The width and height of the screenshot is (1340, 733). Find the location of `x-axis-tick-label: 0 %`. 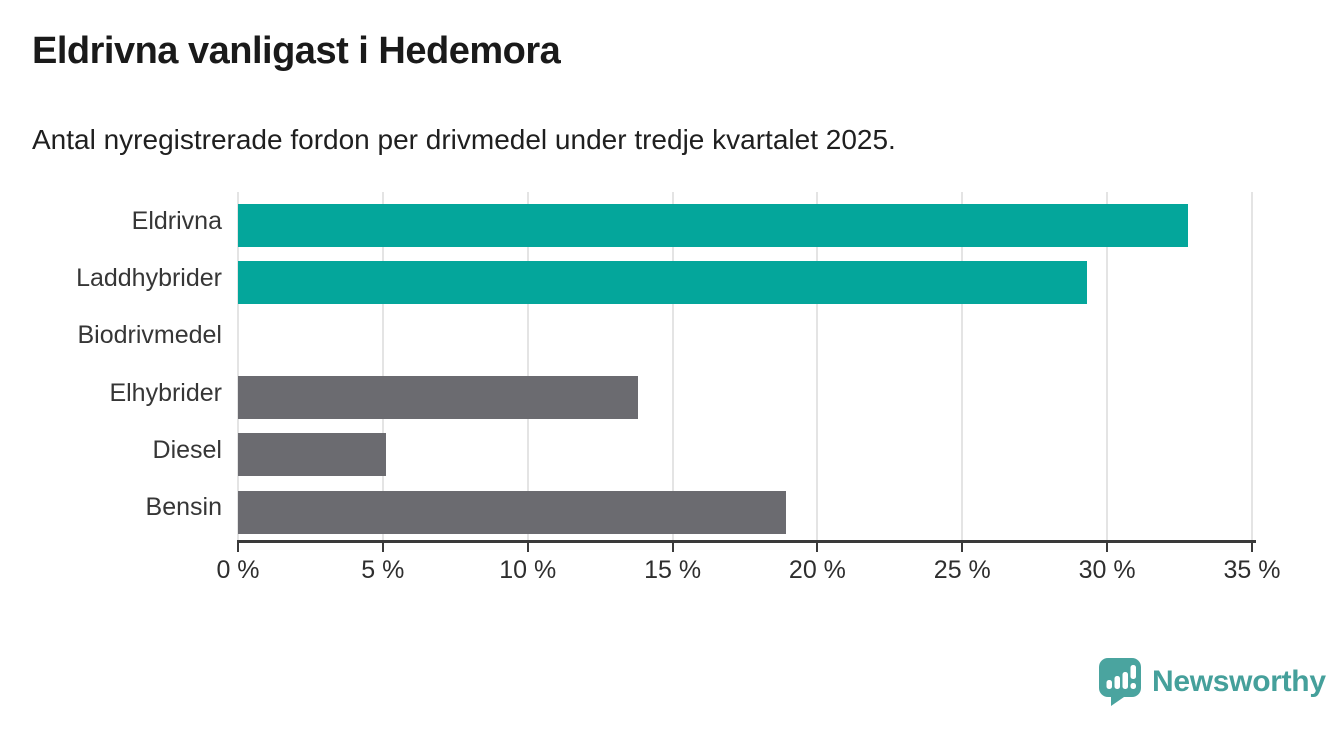

x-axis-tick-label: 0 % is located at coordinates (238, 570).